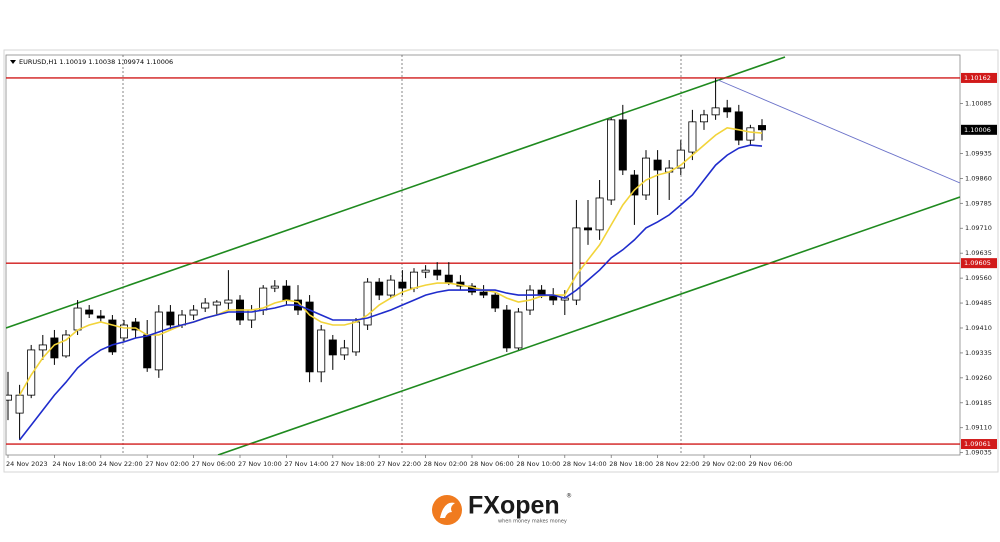 Image resolution: width=1000 pixels, height=542 pixels. What do you see at coordinates (569, 496) in the screenshot?
I see `brand-mark: ®` at bounding box center [569, 496].